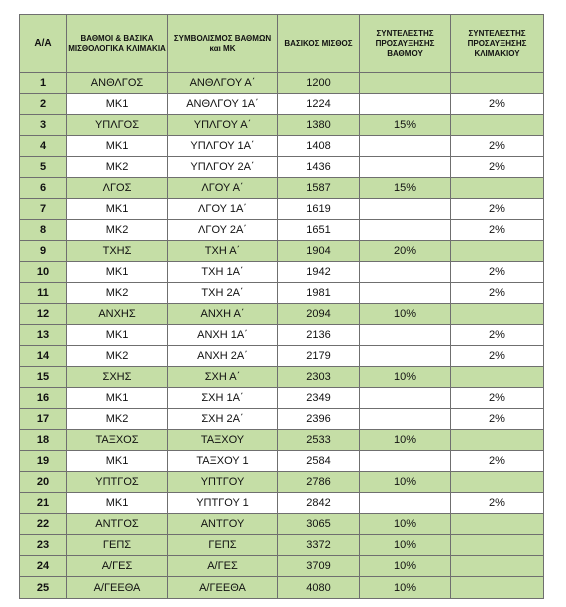 The width and height of the screenshot is (566, 607). I want to click on row-number-cell: 6, so click(43, 188).